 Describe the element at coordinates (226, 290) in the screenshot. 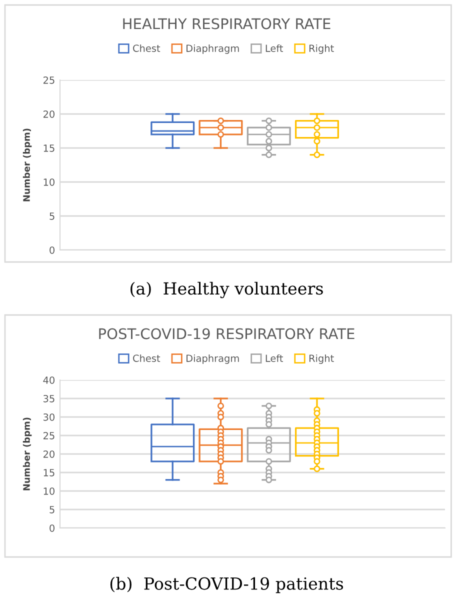

I see `text: (a) Healthy volunteers` at that location.